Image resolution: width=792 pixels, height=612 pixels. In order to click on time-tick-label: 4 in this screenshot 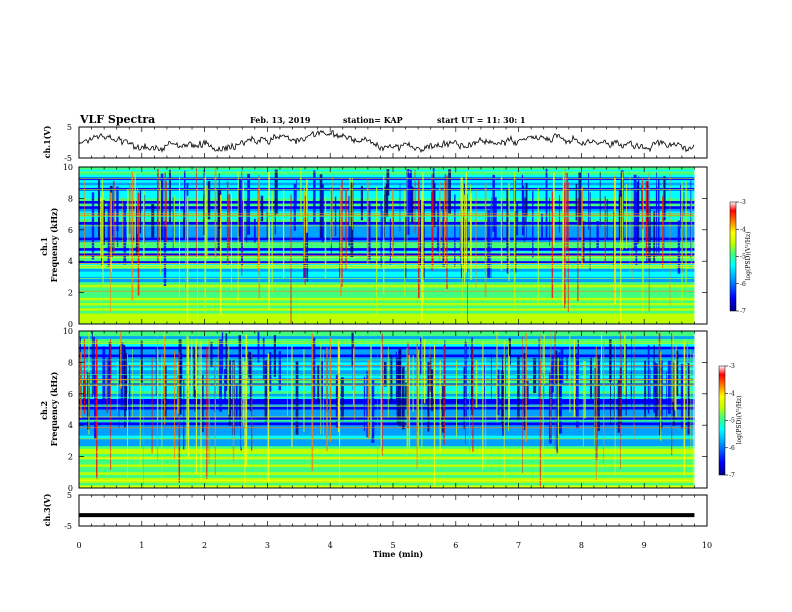, I will do `click(330, 545)`.